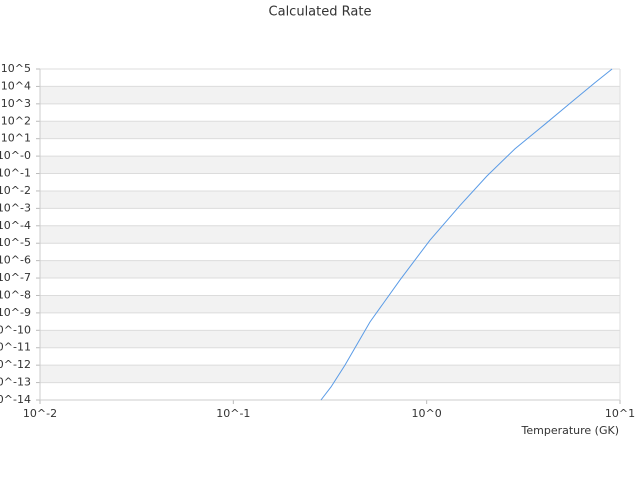 The image size is (640, 480). Describe the element at coordinates (15, 329) in the screenshot. I see `y-tick-label: 10^-10` at that location.